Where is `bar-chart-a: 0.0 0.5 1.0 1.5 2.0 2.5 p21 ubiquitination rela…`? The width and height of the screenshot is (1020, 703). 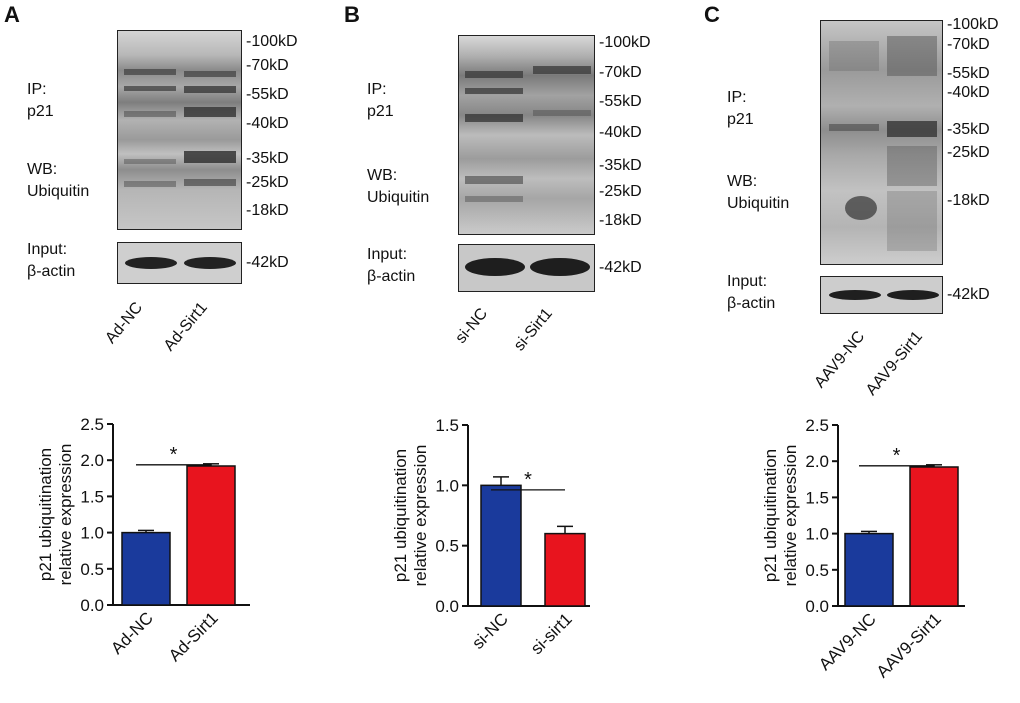 bar-chart-a: 0.0 0.5 1.0 1.5 2.0 2.5 p21 ubiquitination rela… is located at coordinates (143, 540).